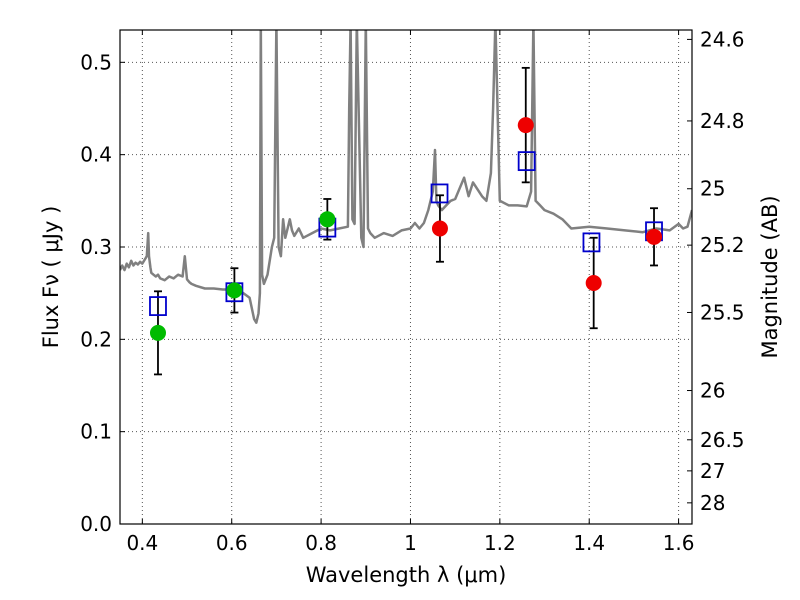 This screenshot has width=800, height=600. Describe the element at coordinates (232, 543) in the screenshot. I see `x-tick-label: 0.6` at that location.